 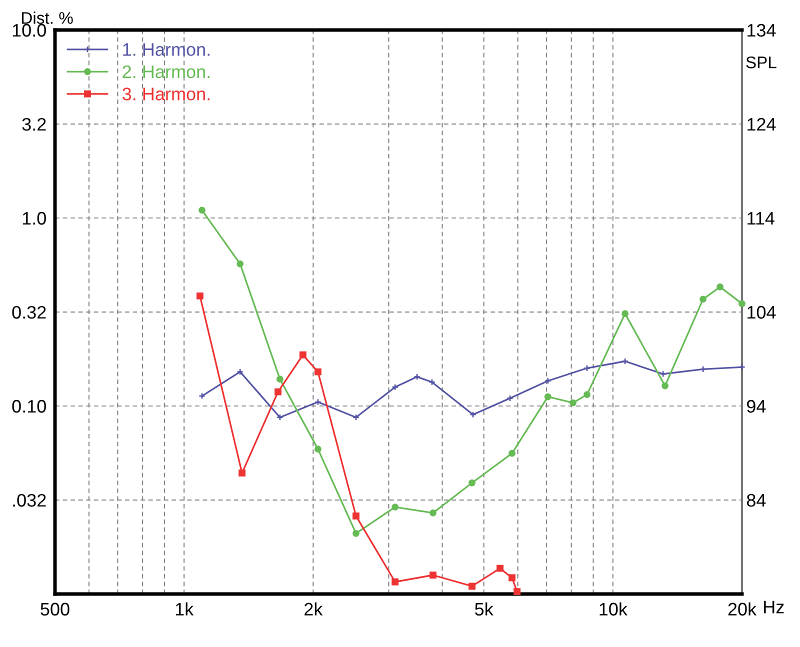 I want to click on legend-label: 2. Harmon., so click(x=166, y=71).